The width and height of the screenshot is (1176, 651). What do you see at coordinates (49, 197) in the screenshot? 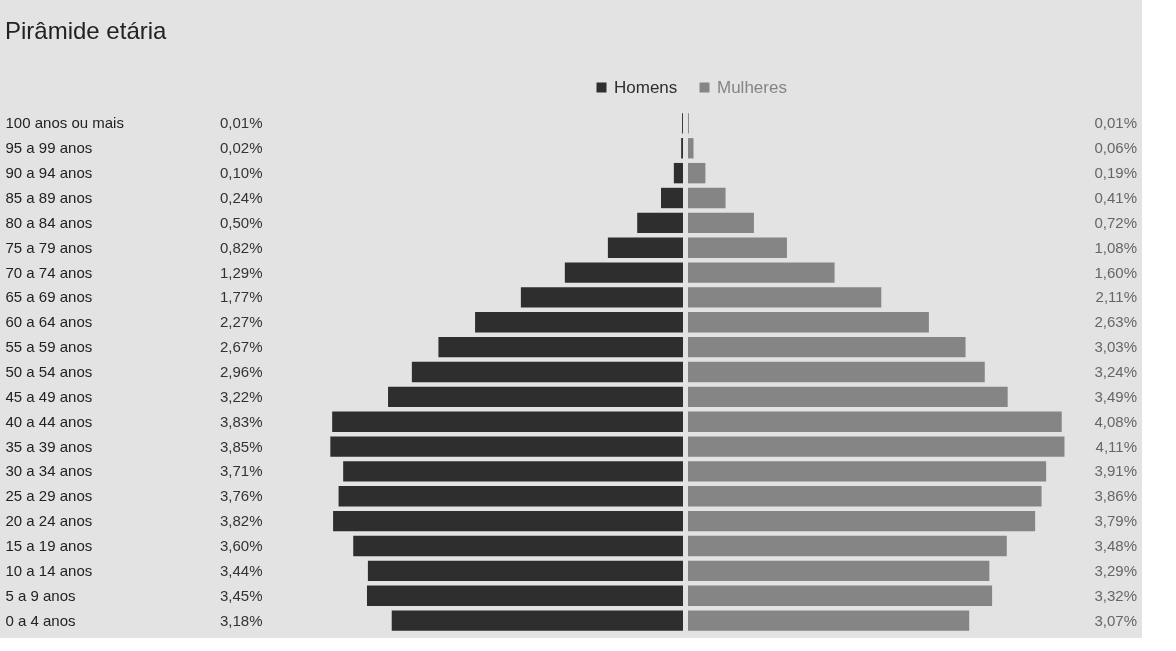
I see `y-tick-label: 85 a 89 anos` at bounding box center [49, 197].